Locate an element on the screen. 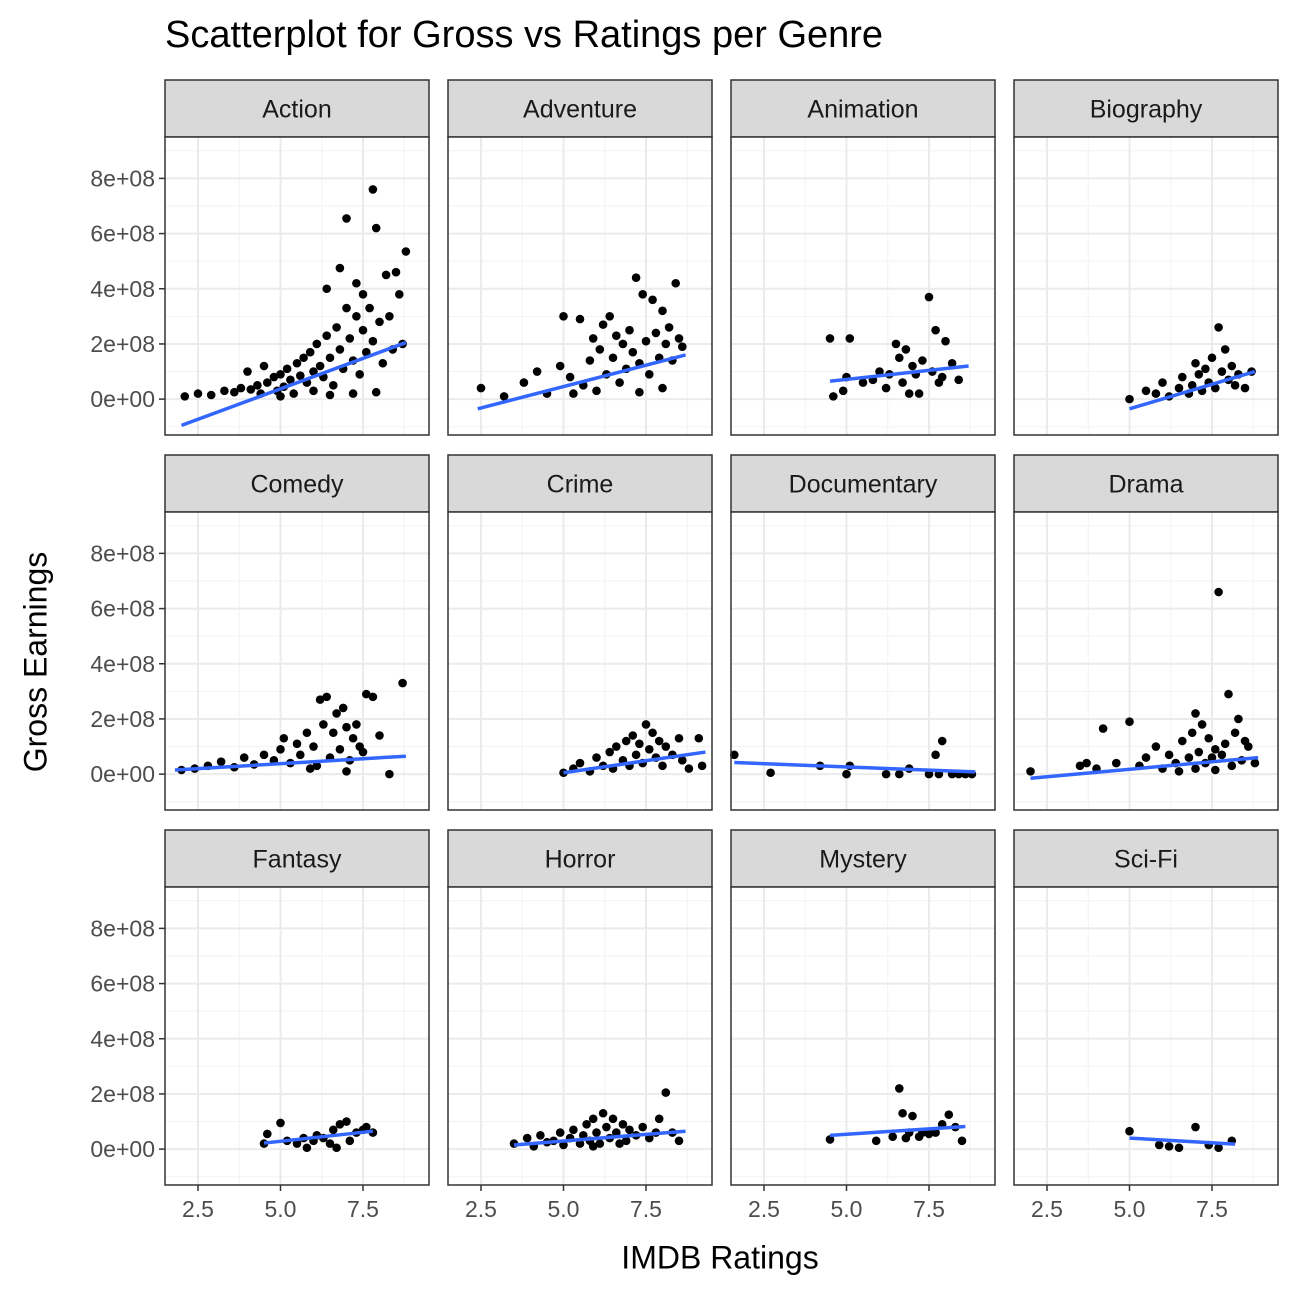 The image size is (1296, 1296). y-tick-label: 8e+08 is located at coordinates (122, 553).